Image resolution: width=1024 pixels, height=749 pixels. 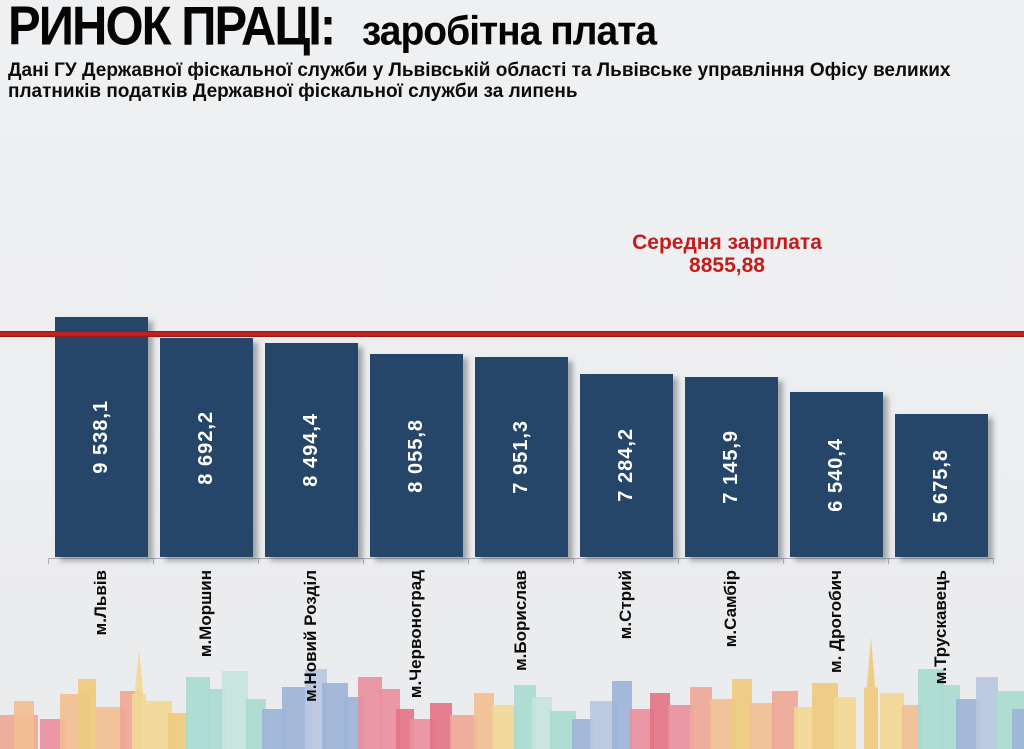 I want to click on category-label: м.Трускавець, so click(x=940, y=627).